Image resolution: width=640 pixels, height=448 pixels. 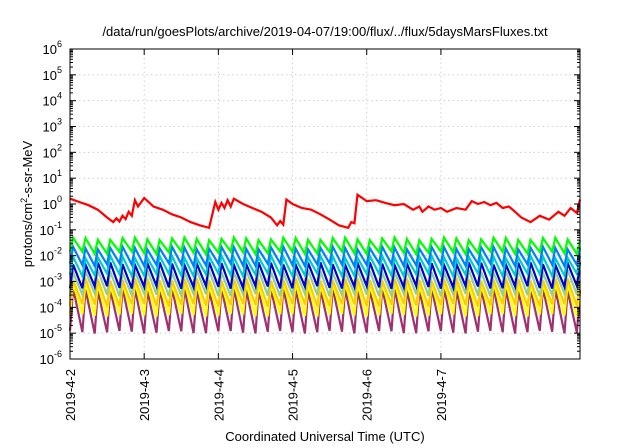 I want to click on y-tick-exponent: -4, so click(x=58, y=302).